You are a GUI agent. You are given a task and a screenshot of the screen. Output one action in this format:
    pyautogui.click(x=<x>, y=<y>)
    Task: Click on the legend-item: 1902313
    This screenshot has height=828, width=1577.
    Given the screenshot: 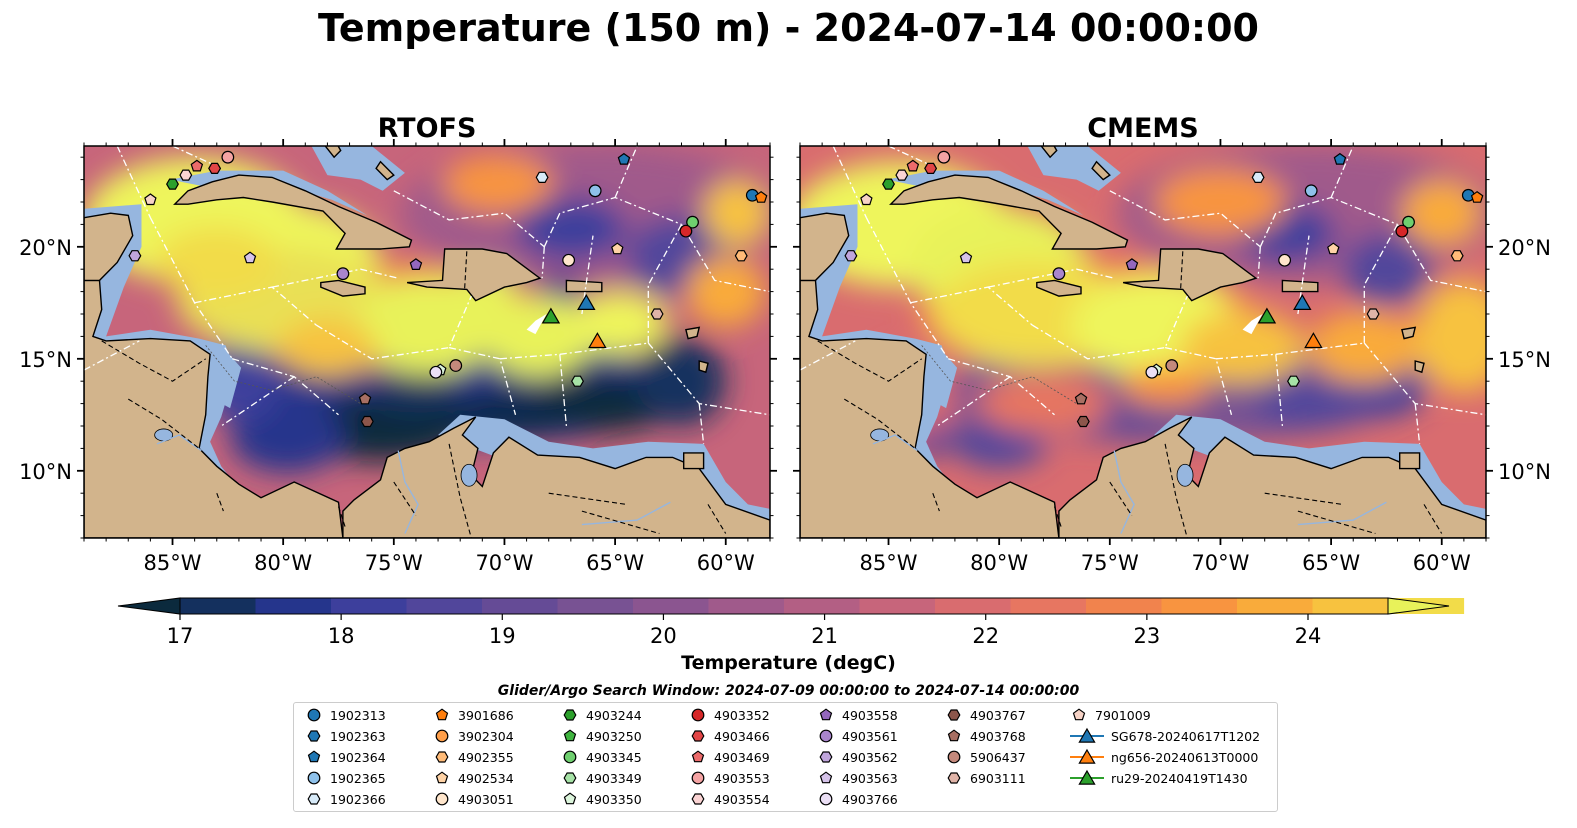 What is the action you would take?
    pyautogui.click(x=345, y=715)
    